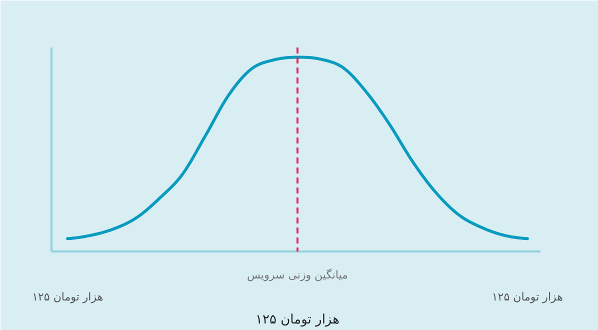  What do you see at coordinates (297, 275) in the screenshot?
I see `x-tick-label: میانگین وزنی سرویس` at bounding box center [297, 275].